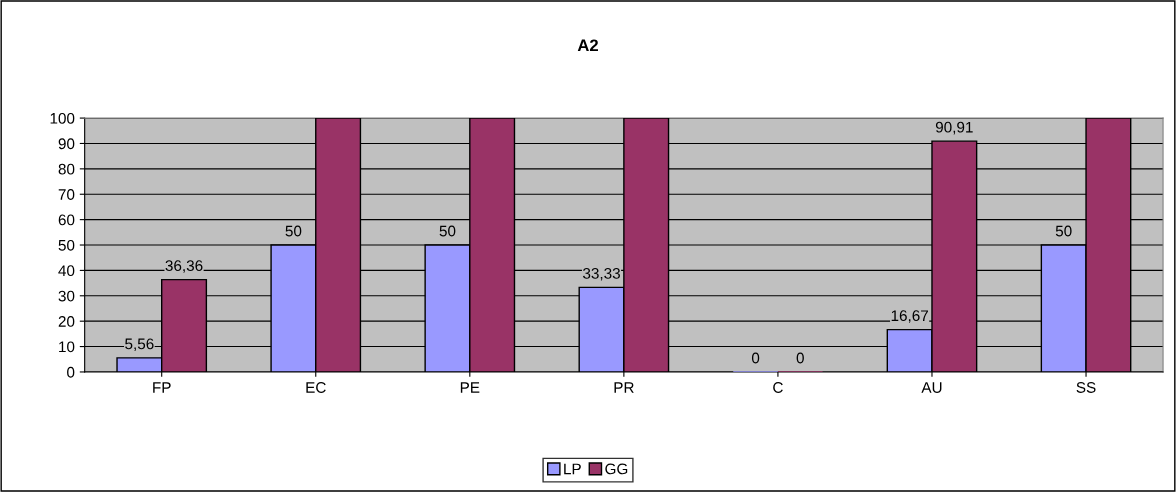 Image resolution: width=1176 pixels, height=492 pixels. What do you see at coordinates (66, 245) in the screenshot?
I see `y-tick-label: 50` at bounding box center [66, 245].